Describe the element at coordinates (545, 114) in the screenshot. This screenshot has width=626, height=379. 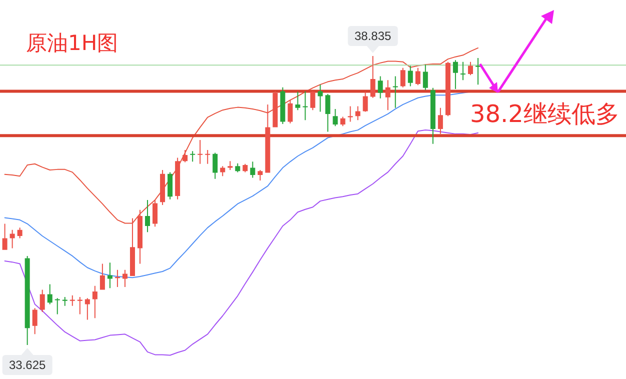
I see `annotation: 38.2继续低多` at that location.